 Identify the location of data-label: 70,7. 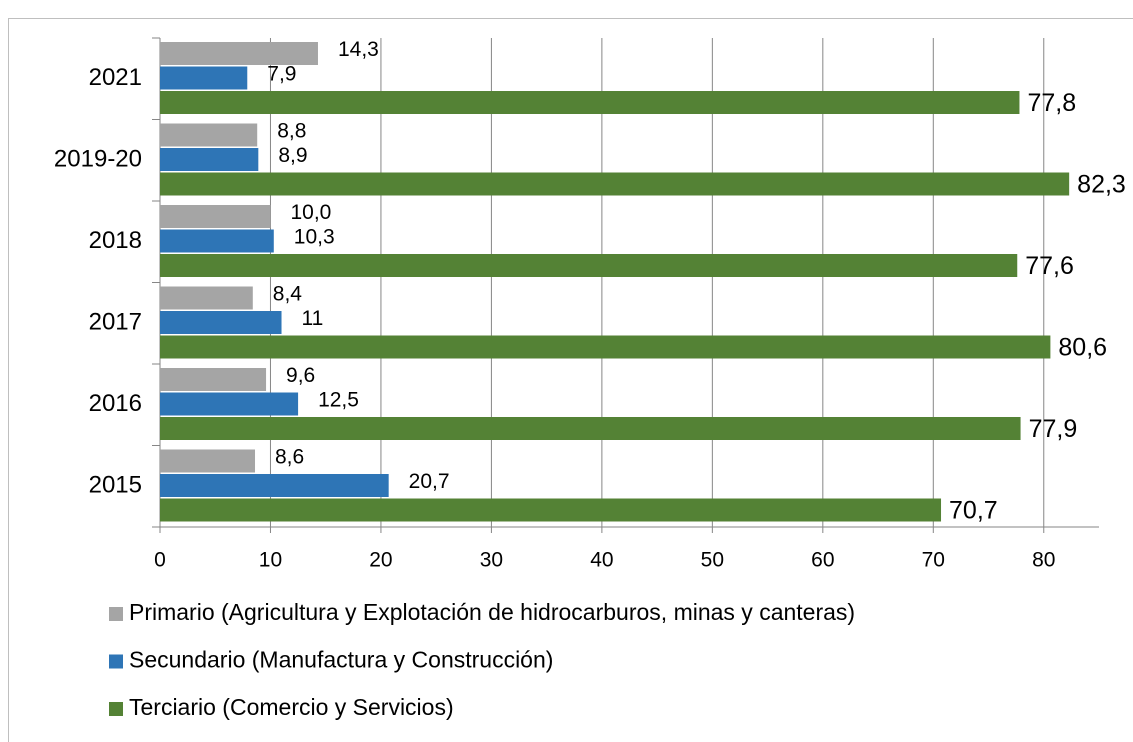
(973, 511).